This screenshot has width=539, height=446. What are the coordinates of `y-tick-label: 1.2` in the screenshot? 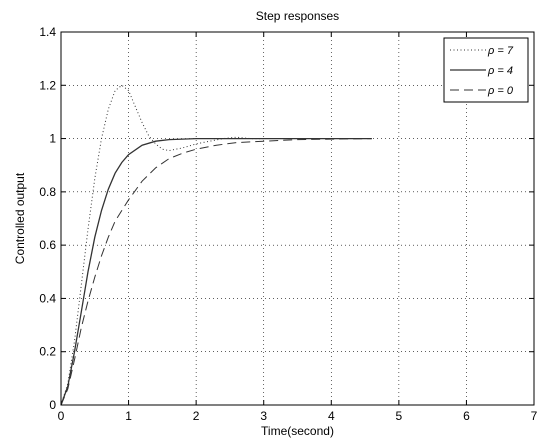 It's located at (47, 85).